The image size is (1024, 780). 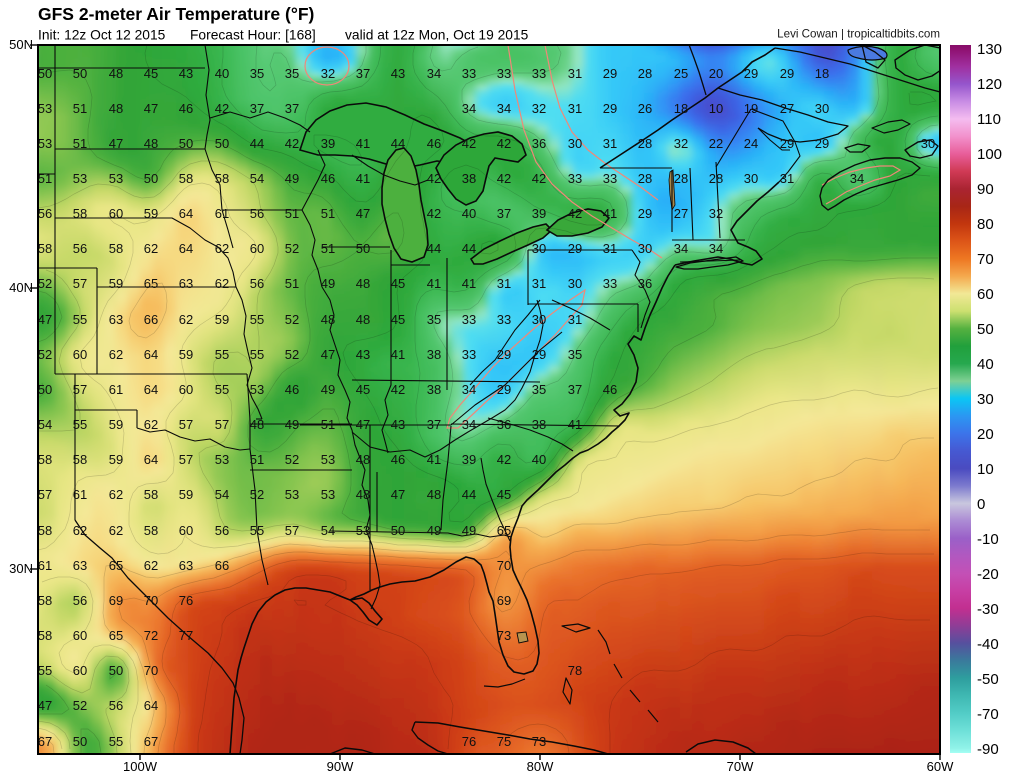 I want to click on svg-text: 67, so click(x=45, y=741).